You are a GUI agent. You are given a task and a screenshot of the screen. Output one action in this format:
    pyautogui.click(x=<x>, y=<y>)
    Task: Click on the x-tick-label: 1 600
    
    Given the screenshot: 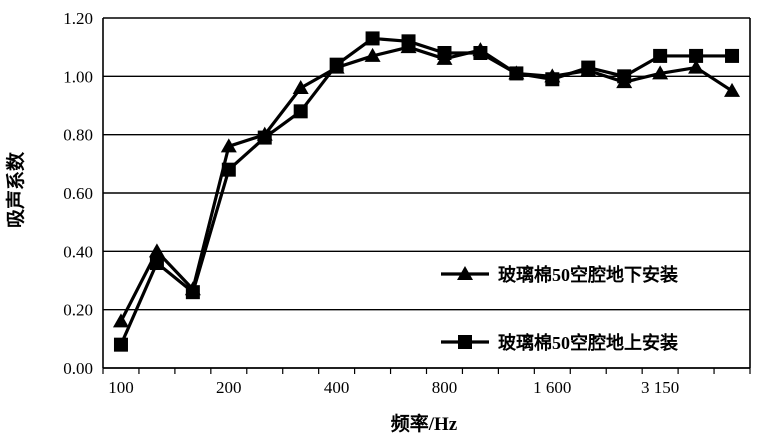 What is the action you would take?
    pyautogui.click(x=552, y=387)
    